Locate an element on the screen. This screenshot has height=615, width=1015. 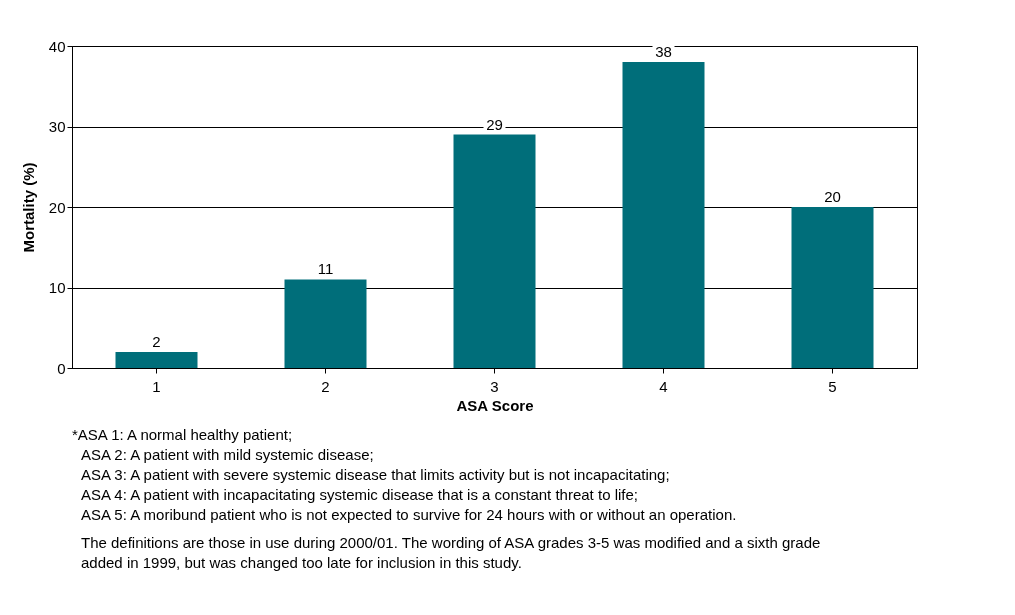
x-tick-label: 2 is located at coordinates (325, 386).